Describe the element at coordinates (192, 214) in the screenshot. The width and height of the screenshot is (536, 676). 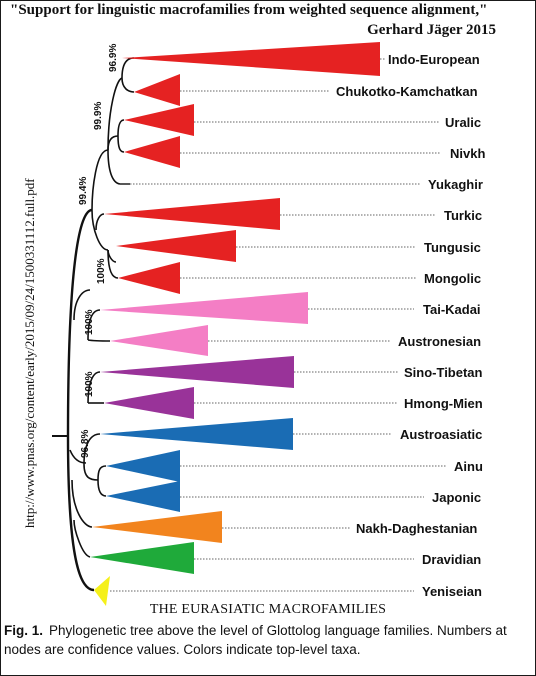
I see `triangle-turkic` at that location.